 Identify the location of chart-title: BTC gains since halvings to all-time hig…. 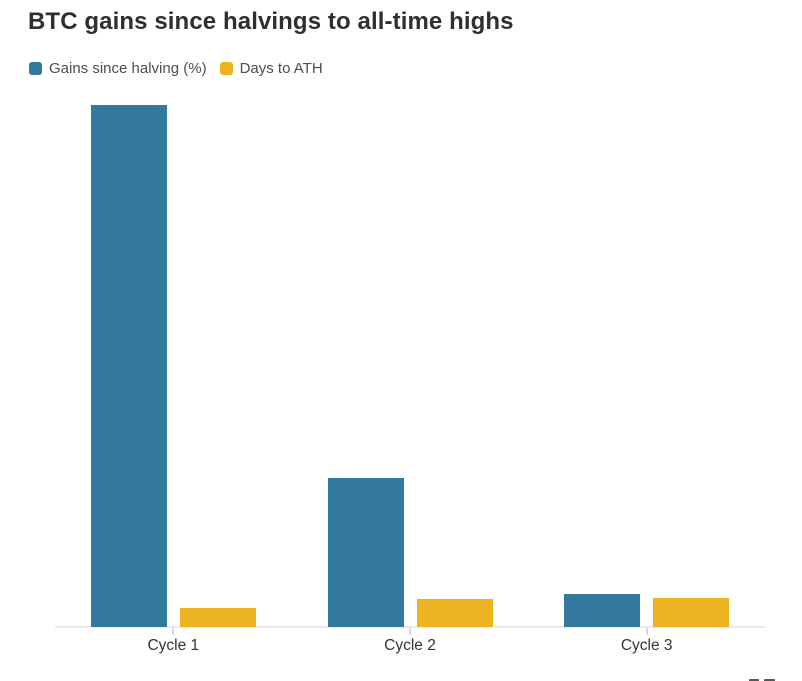
(271, 21).